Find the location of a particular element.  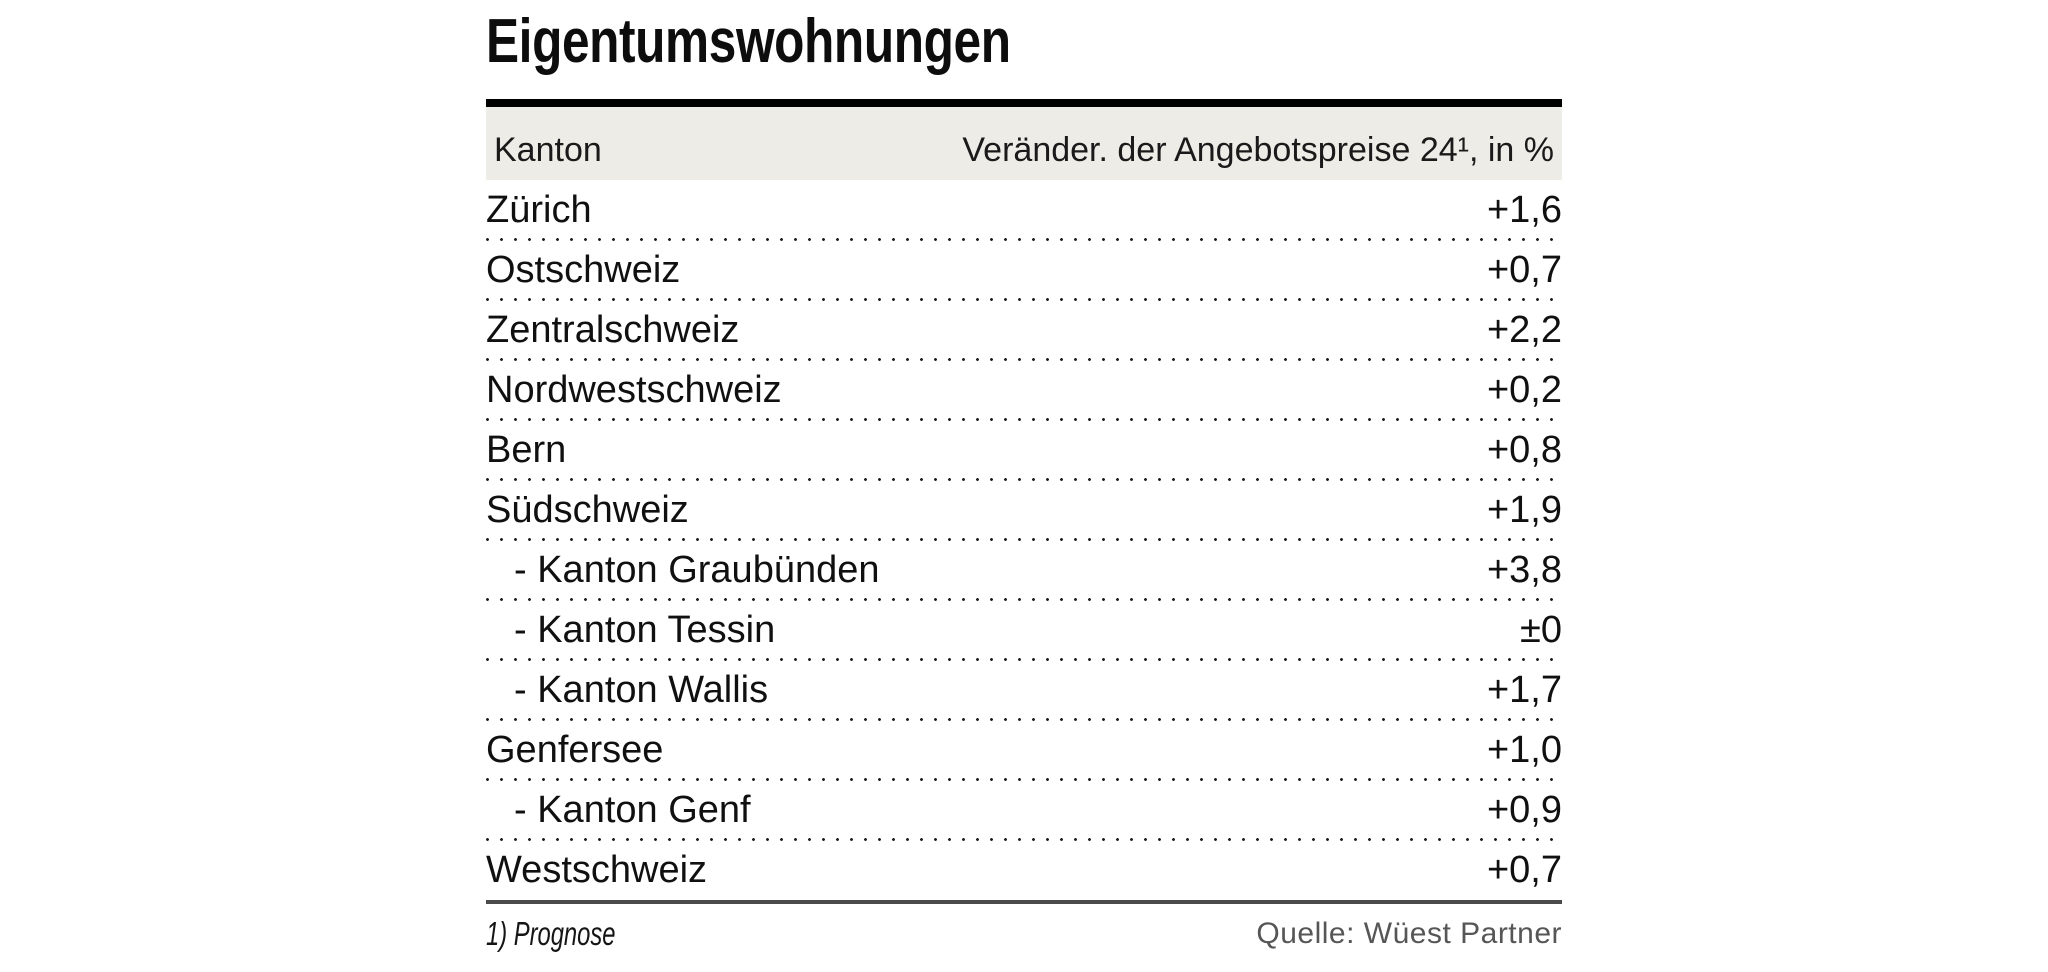

row-change-value: +0,9 is located at coordinates (1524, 809).